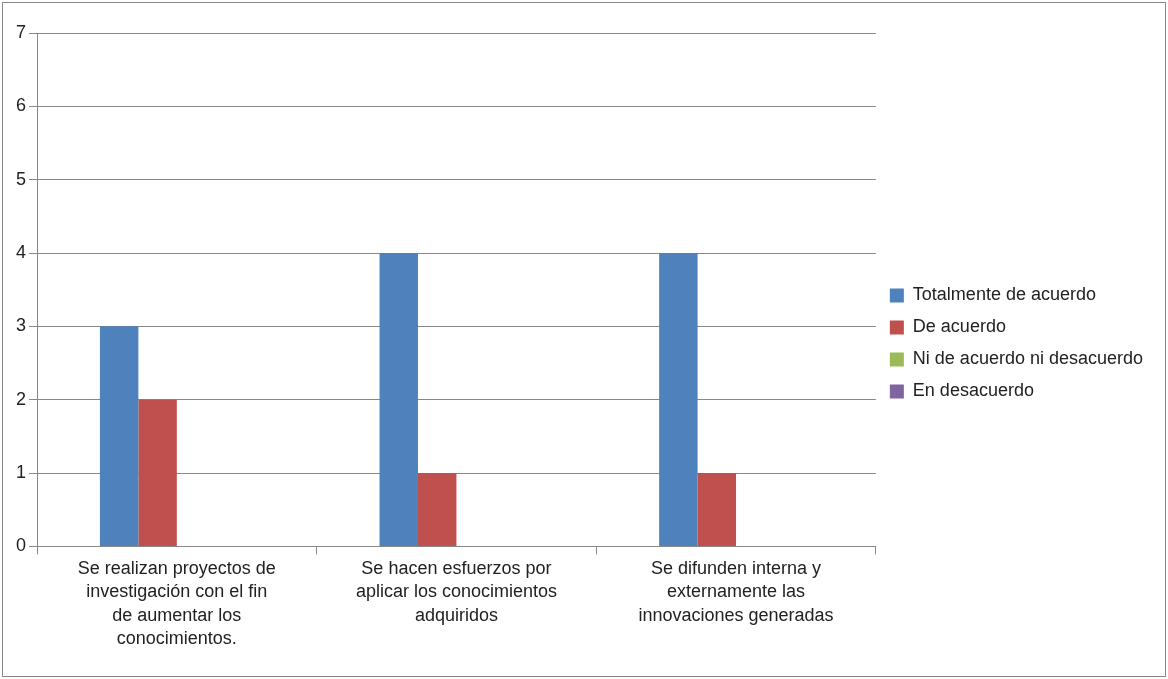 The image size is (1168, 679). I want to click on x-tick-label: Se difunden interna y externamente las innovaciones generadas, so click(736, 591).